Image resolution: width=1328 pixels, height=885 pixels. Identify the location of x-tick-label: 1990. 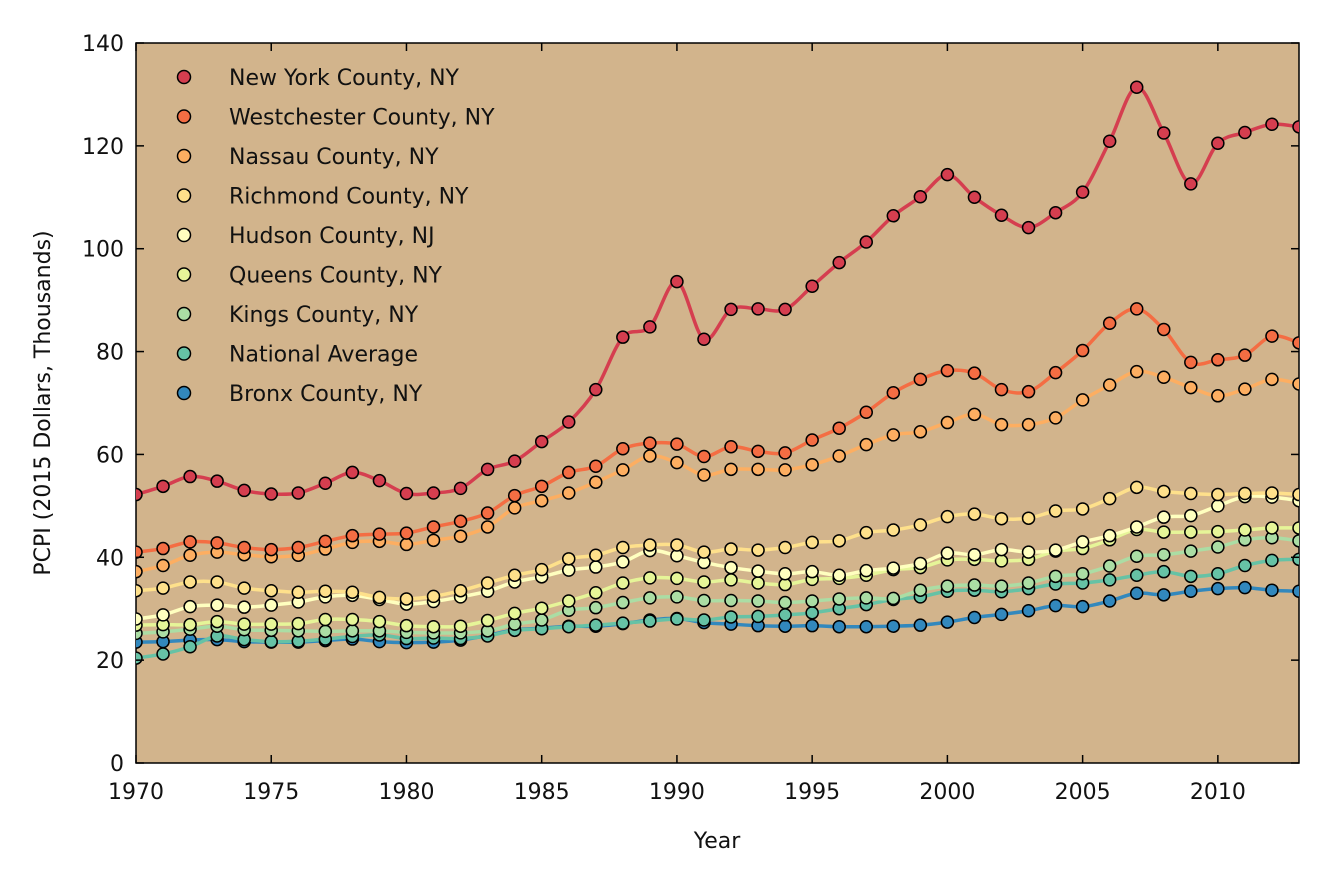
(677, 792).